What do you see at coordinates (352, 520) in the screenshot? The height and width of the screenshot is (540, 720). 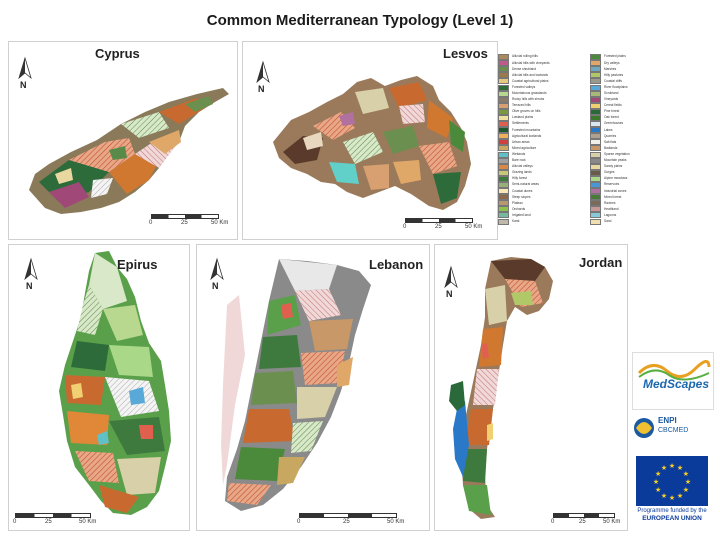 I see `scale-bar-lebanon: 0 25 50 Km` at bounding box center [352, 520].